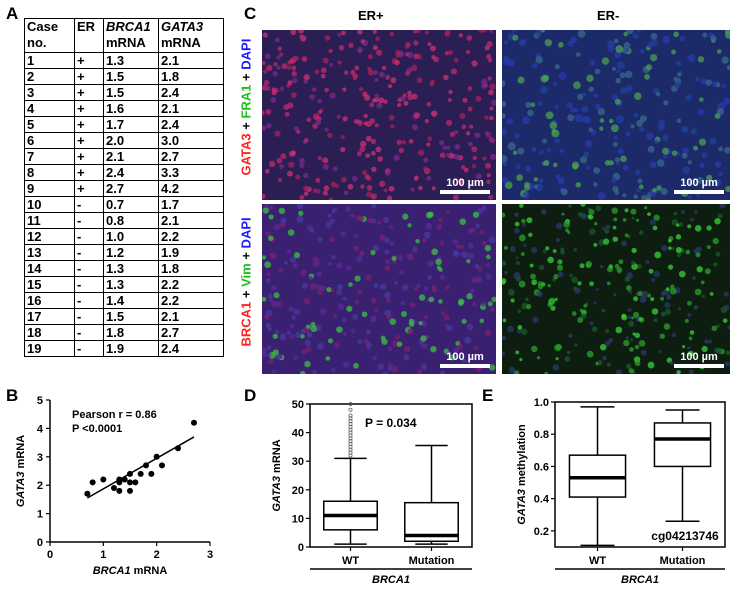 The image size is (735, 592). What do you see at coordinates (146, 465) in the screenshot?
I see `data-point` at bounding box center [146, 465].